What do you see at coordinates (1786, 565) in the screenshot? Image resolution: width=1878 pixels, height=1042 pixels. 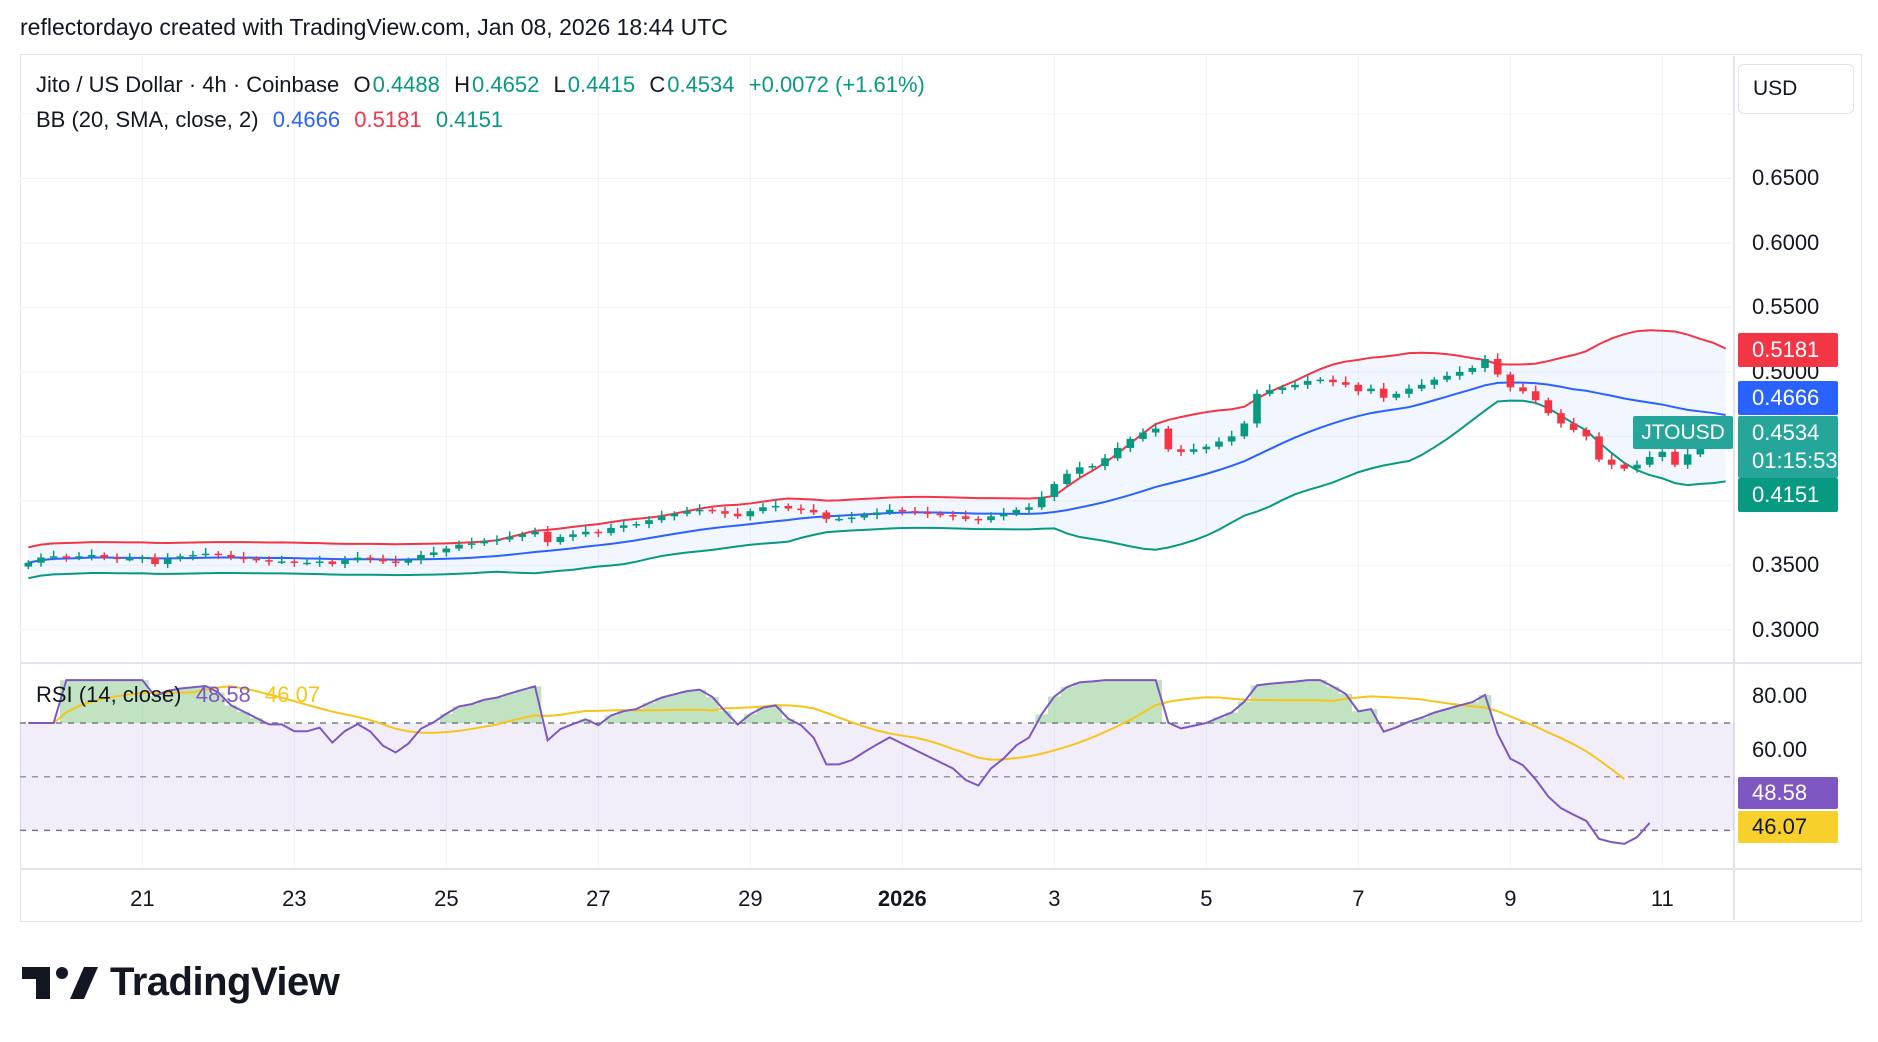 I see `price-tick-label: 0.3500` at bounding box center [1786, 565].